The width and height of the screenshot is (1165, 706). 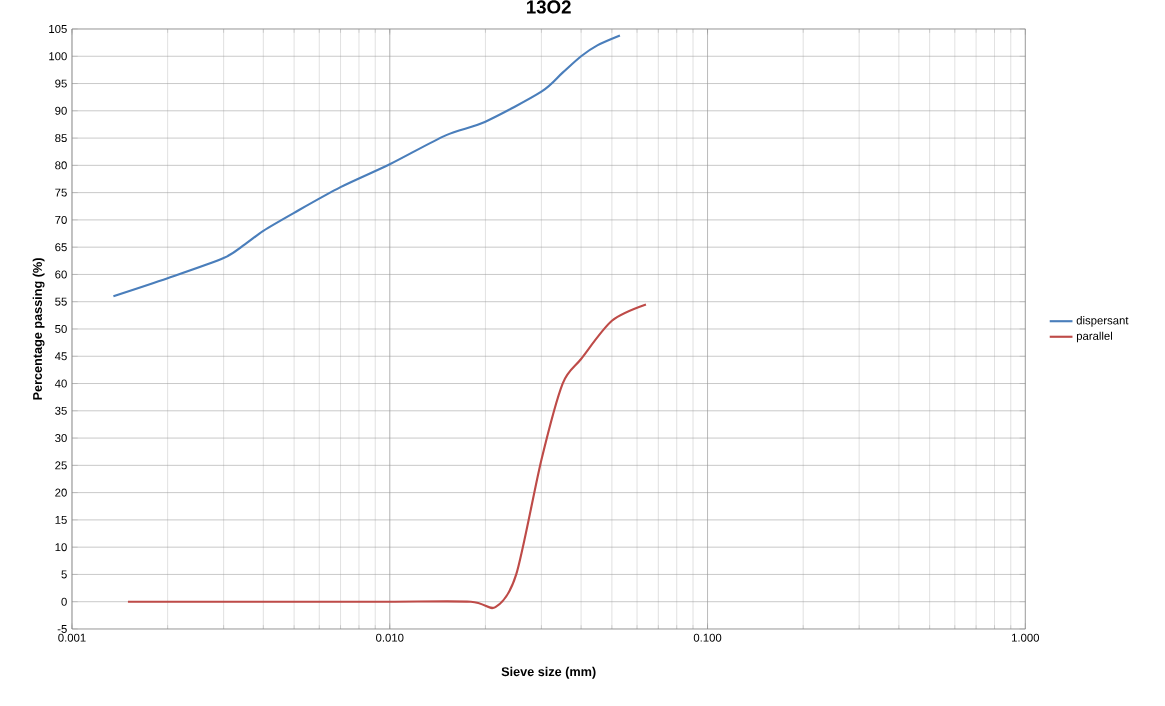 I want to click on y-tick-label: 10, so click(x=61, y=547).